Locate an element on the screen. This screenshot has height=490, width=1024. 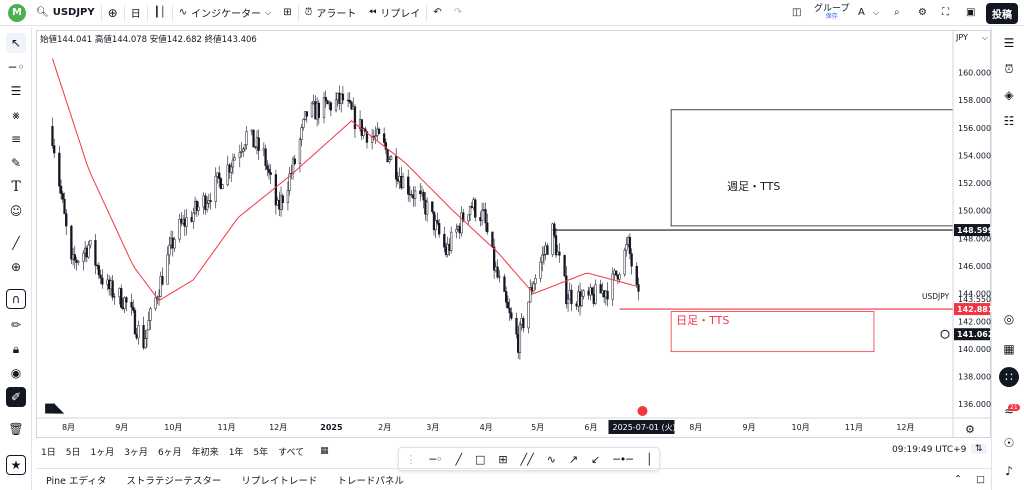
camera-icon: ▣ is located at coordinates (971, 12).